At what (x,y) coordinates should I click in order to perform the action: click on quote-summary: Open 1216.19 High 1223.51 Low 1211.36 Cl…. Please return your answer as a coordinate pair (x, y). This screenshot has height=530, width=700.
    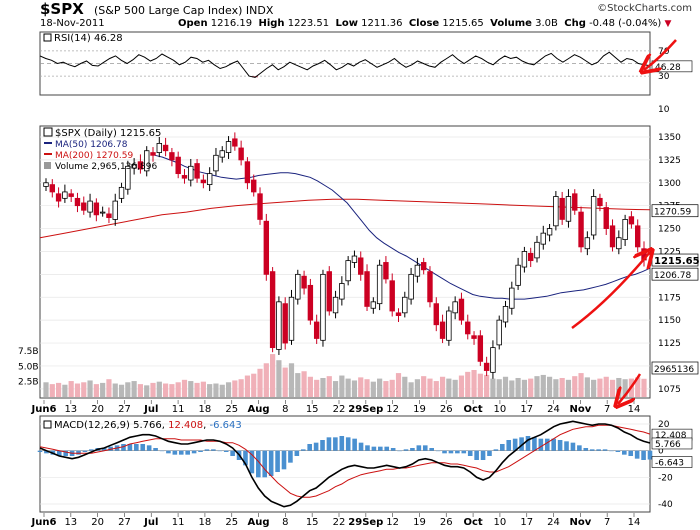
    Looking at the image, I should click on (424, 23).